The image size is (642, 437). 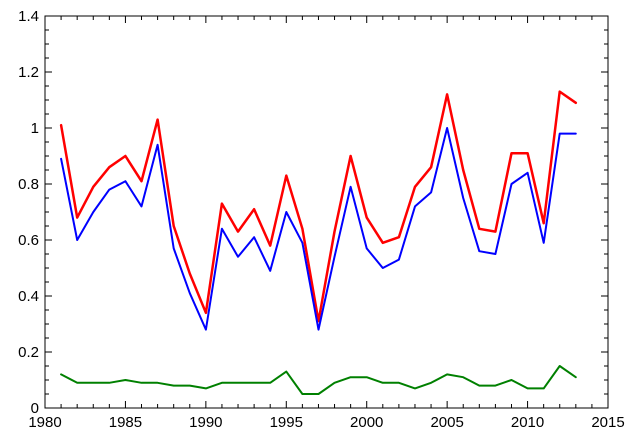 I want to click on x-tick-label: 1980, so click(x=44, y=422).